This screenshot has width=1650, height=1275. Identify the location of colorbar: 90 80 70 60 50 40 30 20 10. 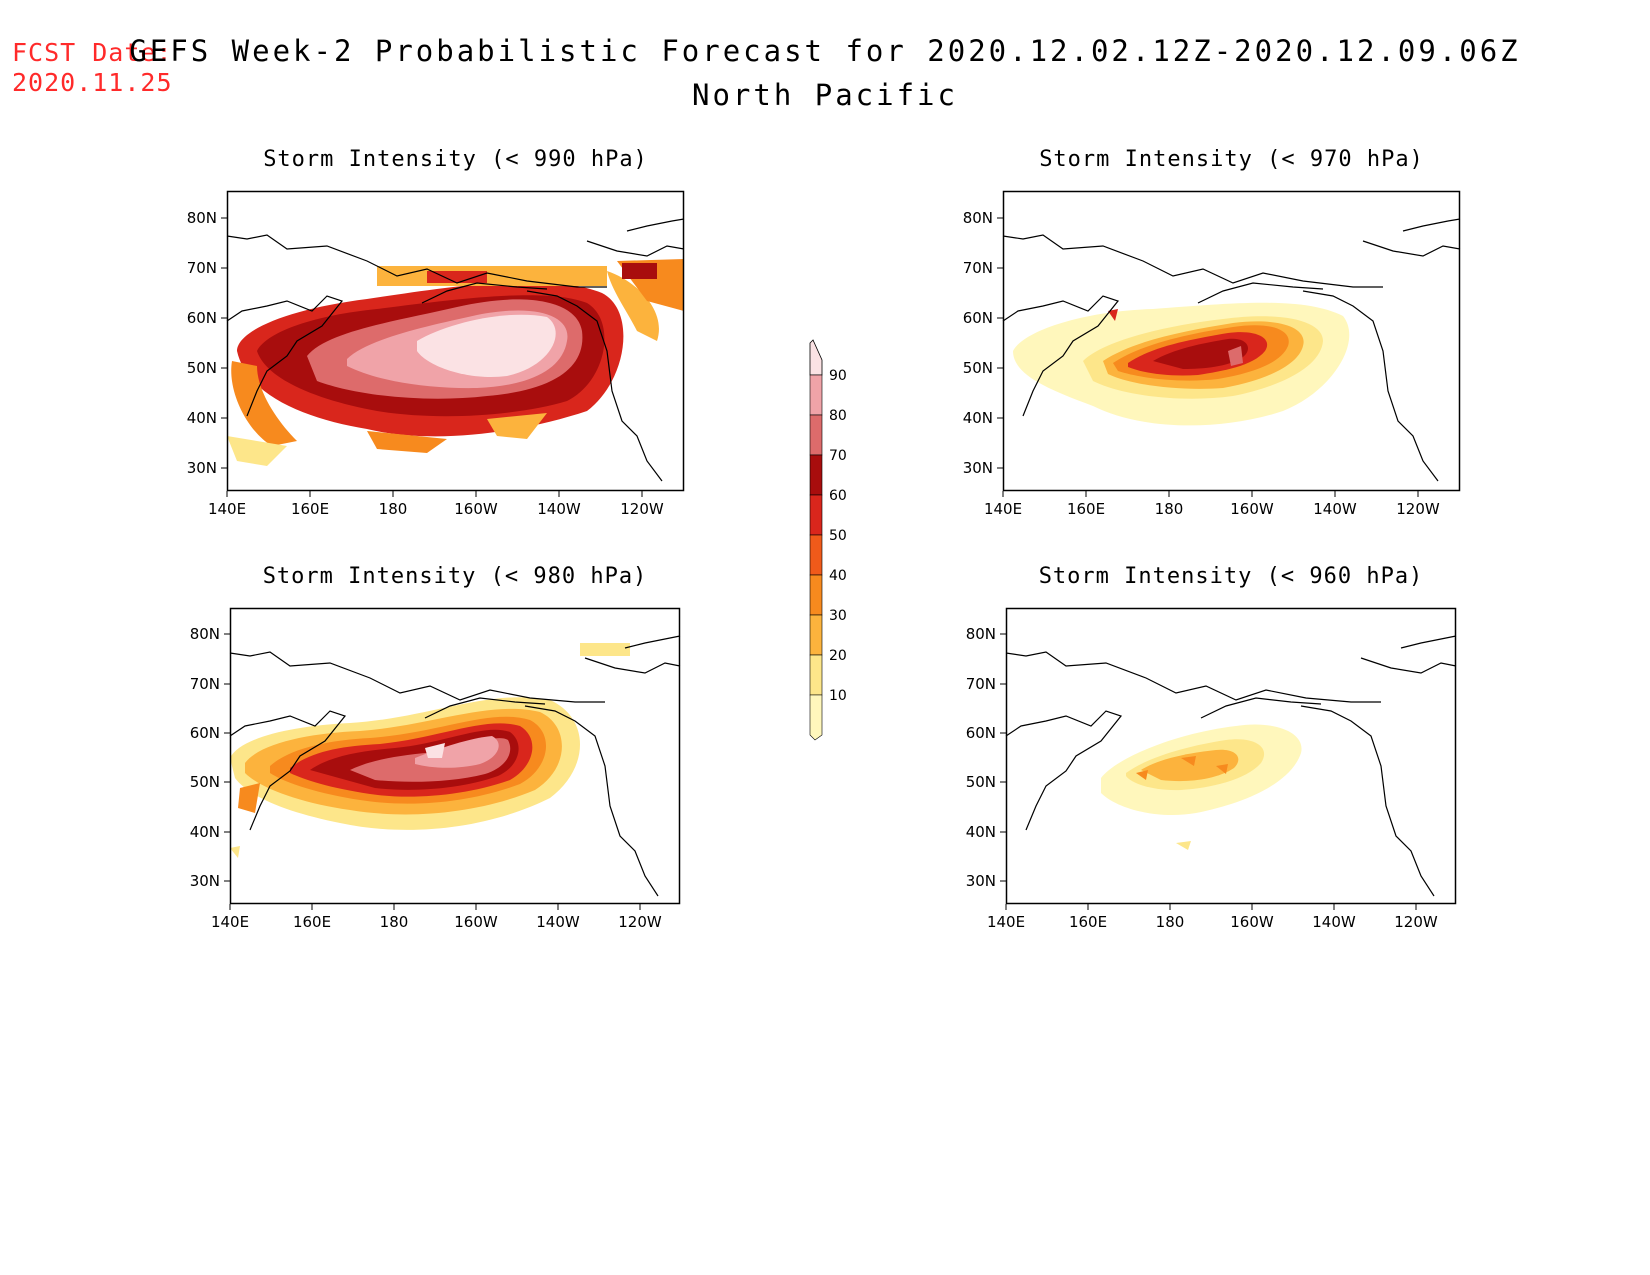
(828, 540).